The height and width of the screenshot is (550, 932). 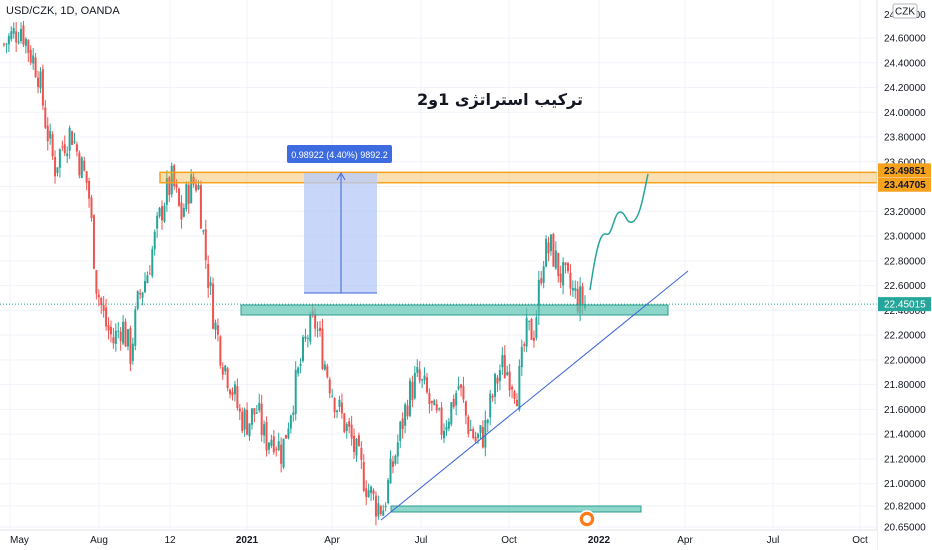 What do you see at coordinates (905, 506) in the screenshot?
I see `price-tick-label: 20.82000` at bounding box center [905, 506].